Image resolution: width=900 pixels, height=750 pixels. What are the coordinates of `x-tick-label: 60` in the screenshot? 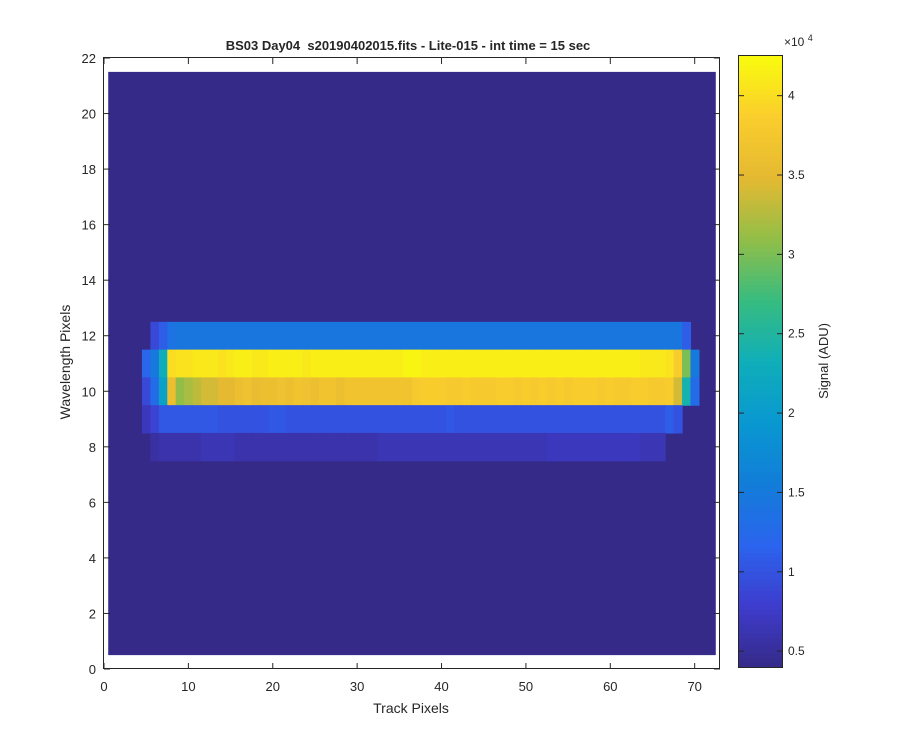 It's located at (610, 686).